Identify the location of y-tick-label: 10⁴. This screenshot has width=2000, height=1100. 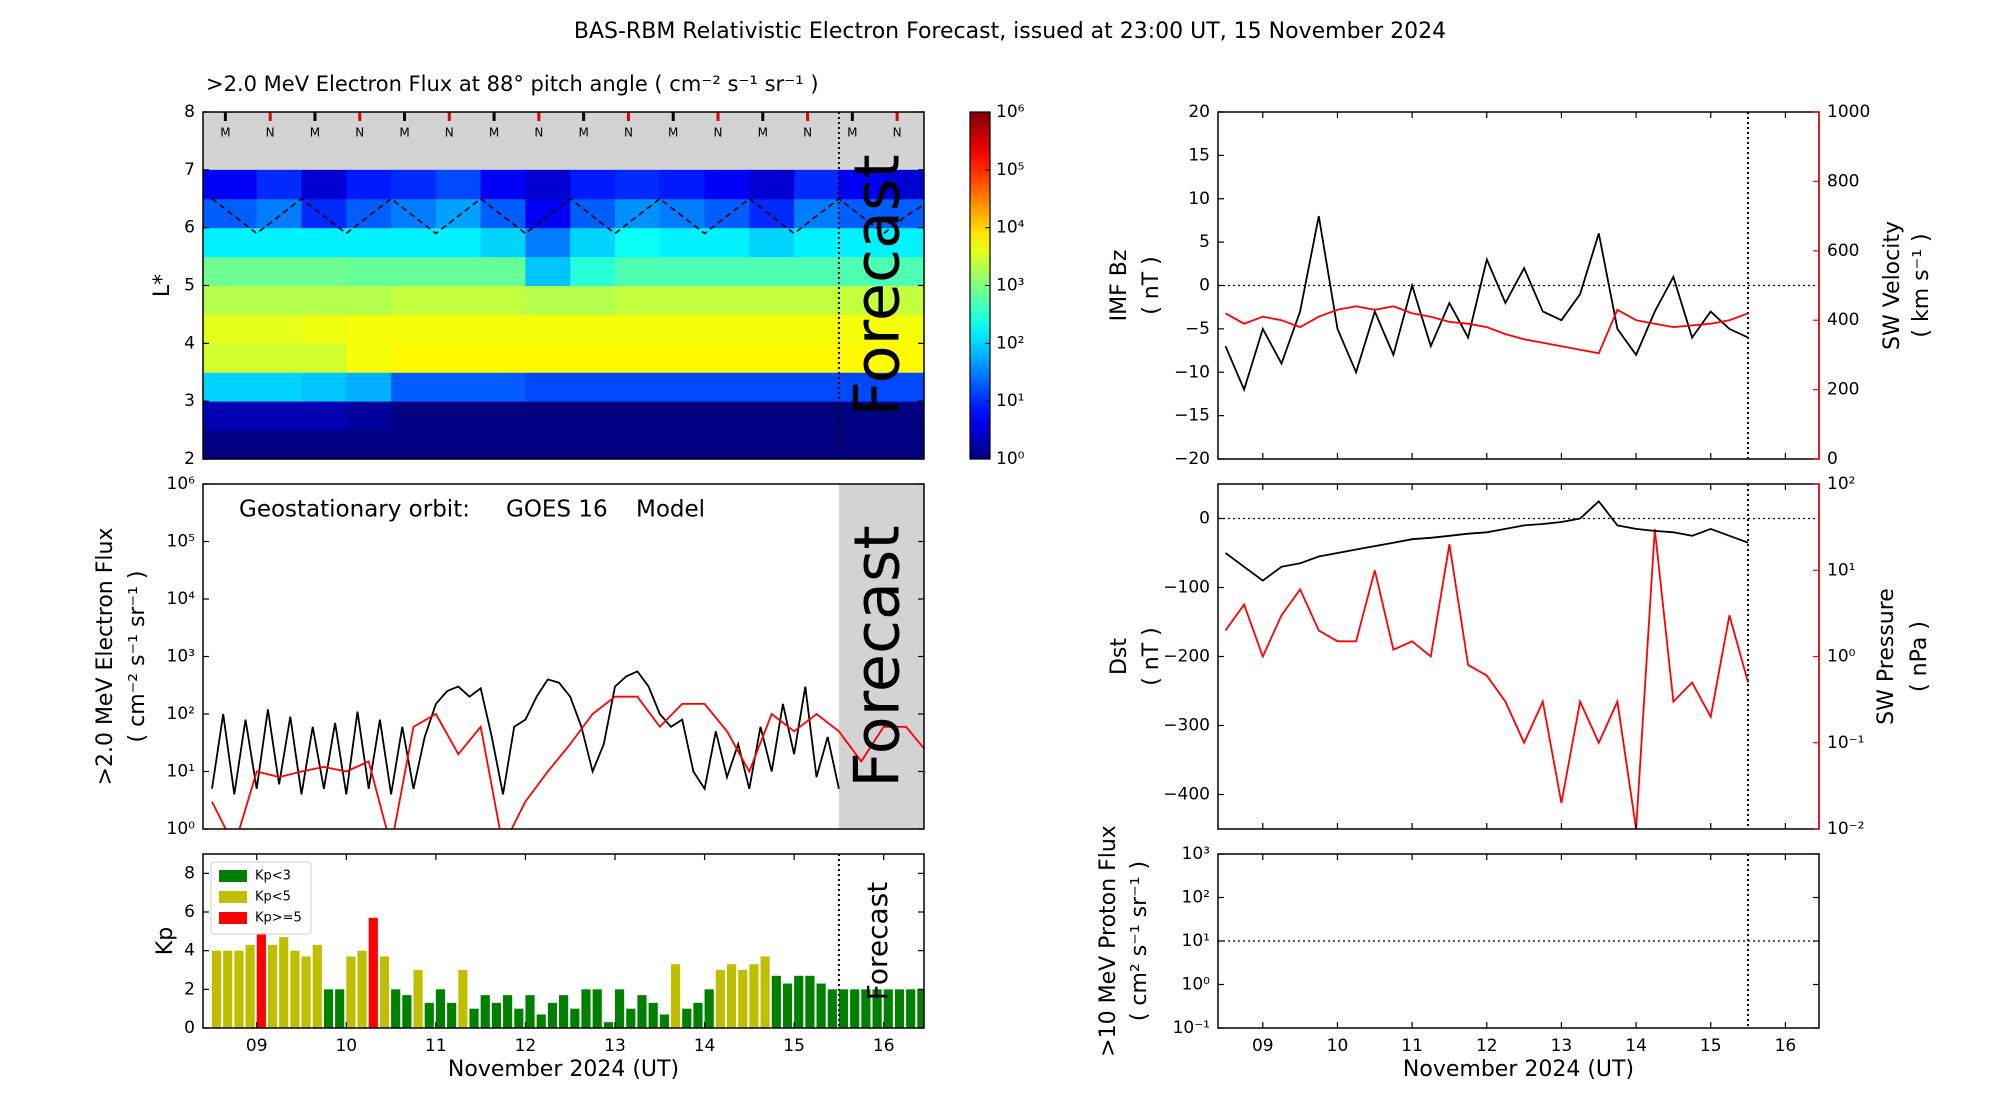
(181, 599).